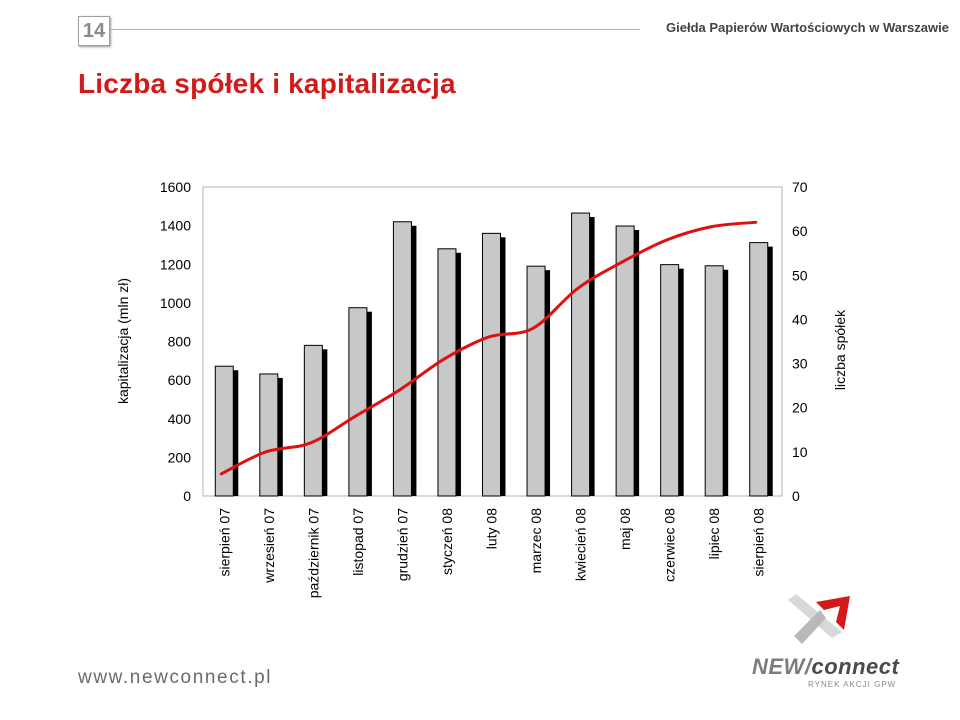 This screenshot has width=960, height=720. What do you see at coordinates (447, 541) in the screenshot?
I see `x-axis-category-label: styczeń 08` at bounding box center [447, 541].